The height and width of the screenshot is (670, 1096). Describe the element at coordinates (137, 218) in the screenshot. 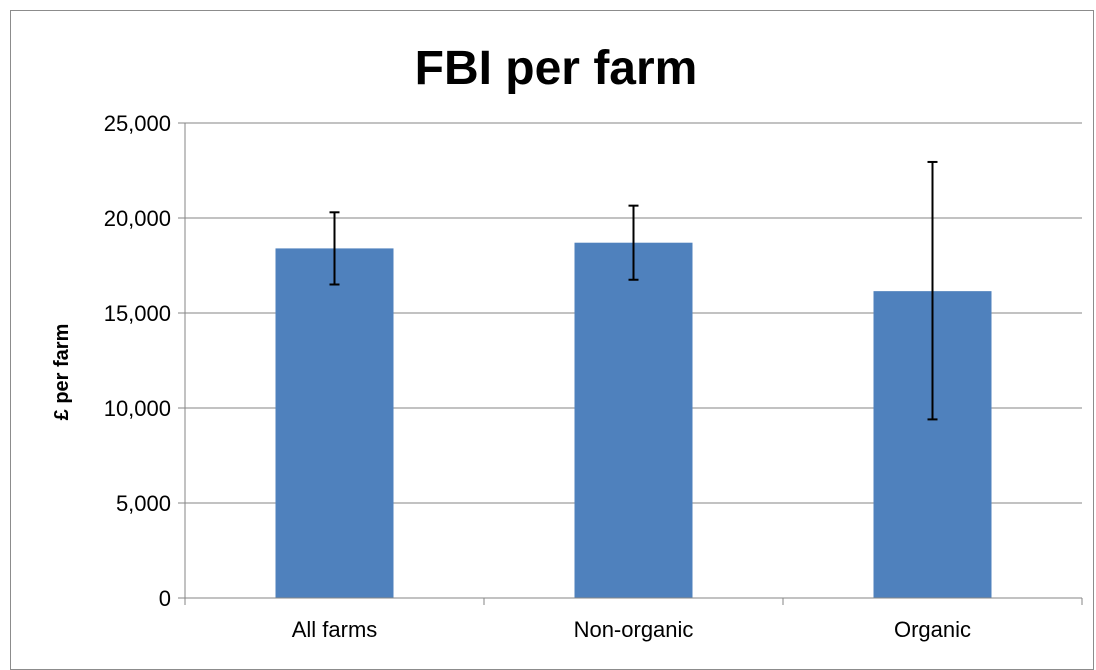

I see `y-tick-label: 20,000` at that location.